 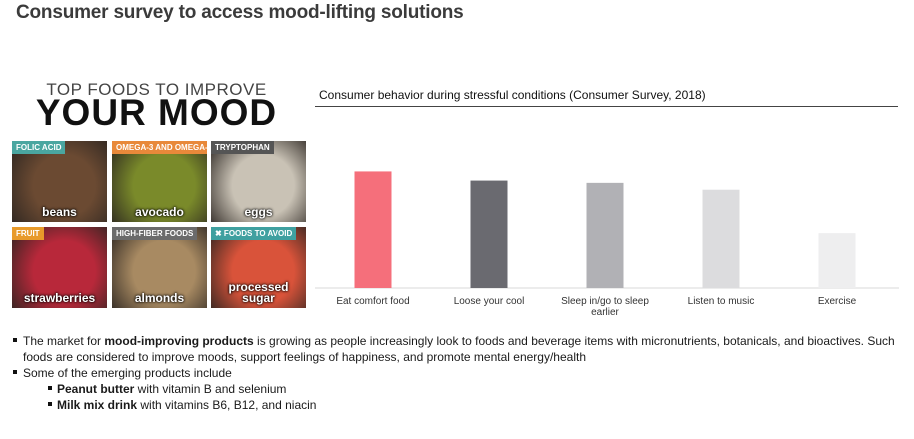 I want to click on food-tile-tag: OMEGA-3 AND OMEGA-6 FATTY ACIDS, so click(x=159, y=147).